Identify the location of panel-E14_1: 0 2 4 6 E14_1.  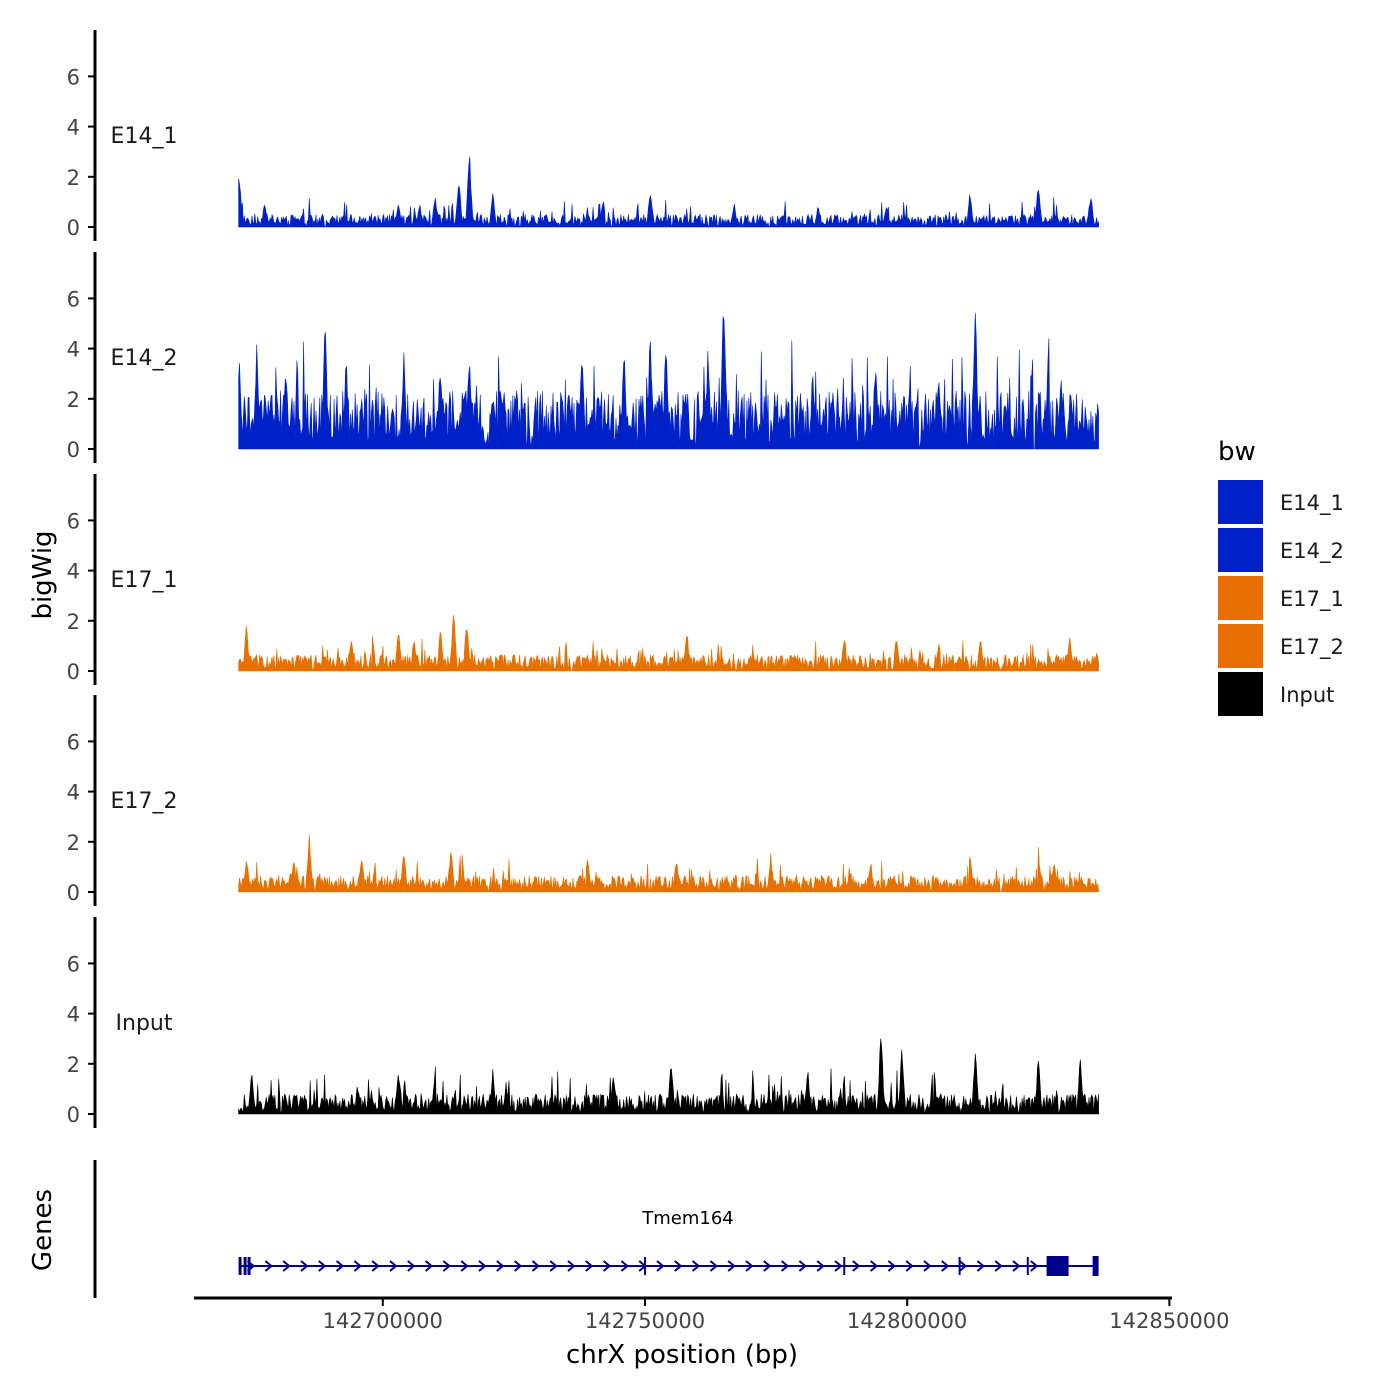
(583, 135).